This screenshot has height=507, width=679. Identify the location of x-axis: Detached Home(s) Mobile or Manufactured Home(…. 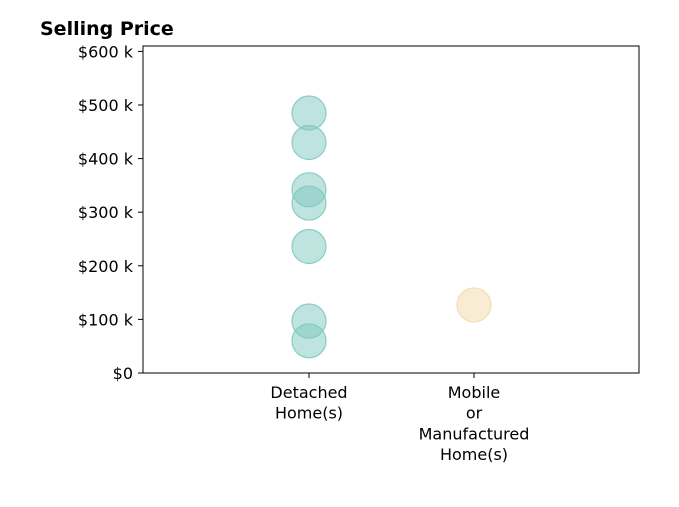
(399, 418).